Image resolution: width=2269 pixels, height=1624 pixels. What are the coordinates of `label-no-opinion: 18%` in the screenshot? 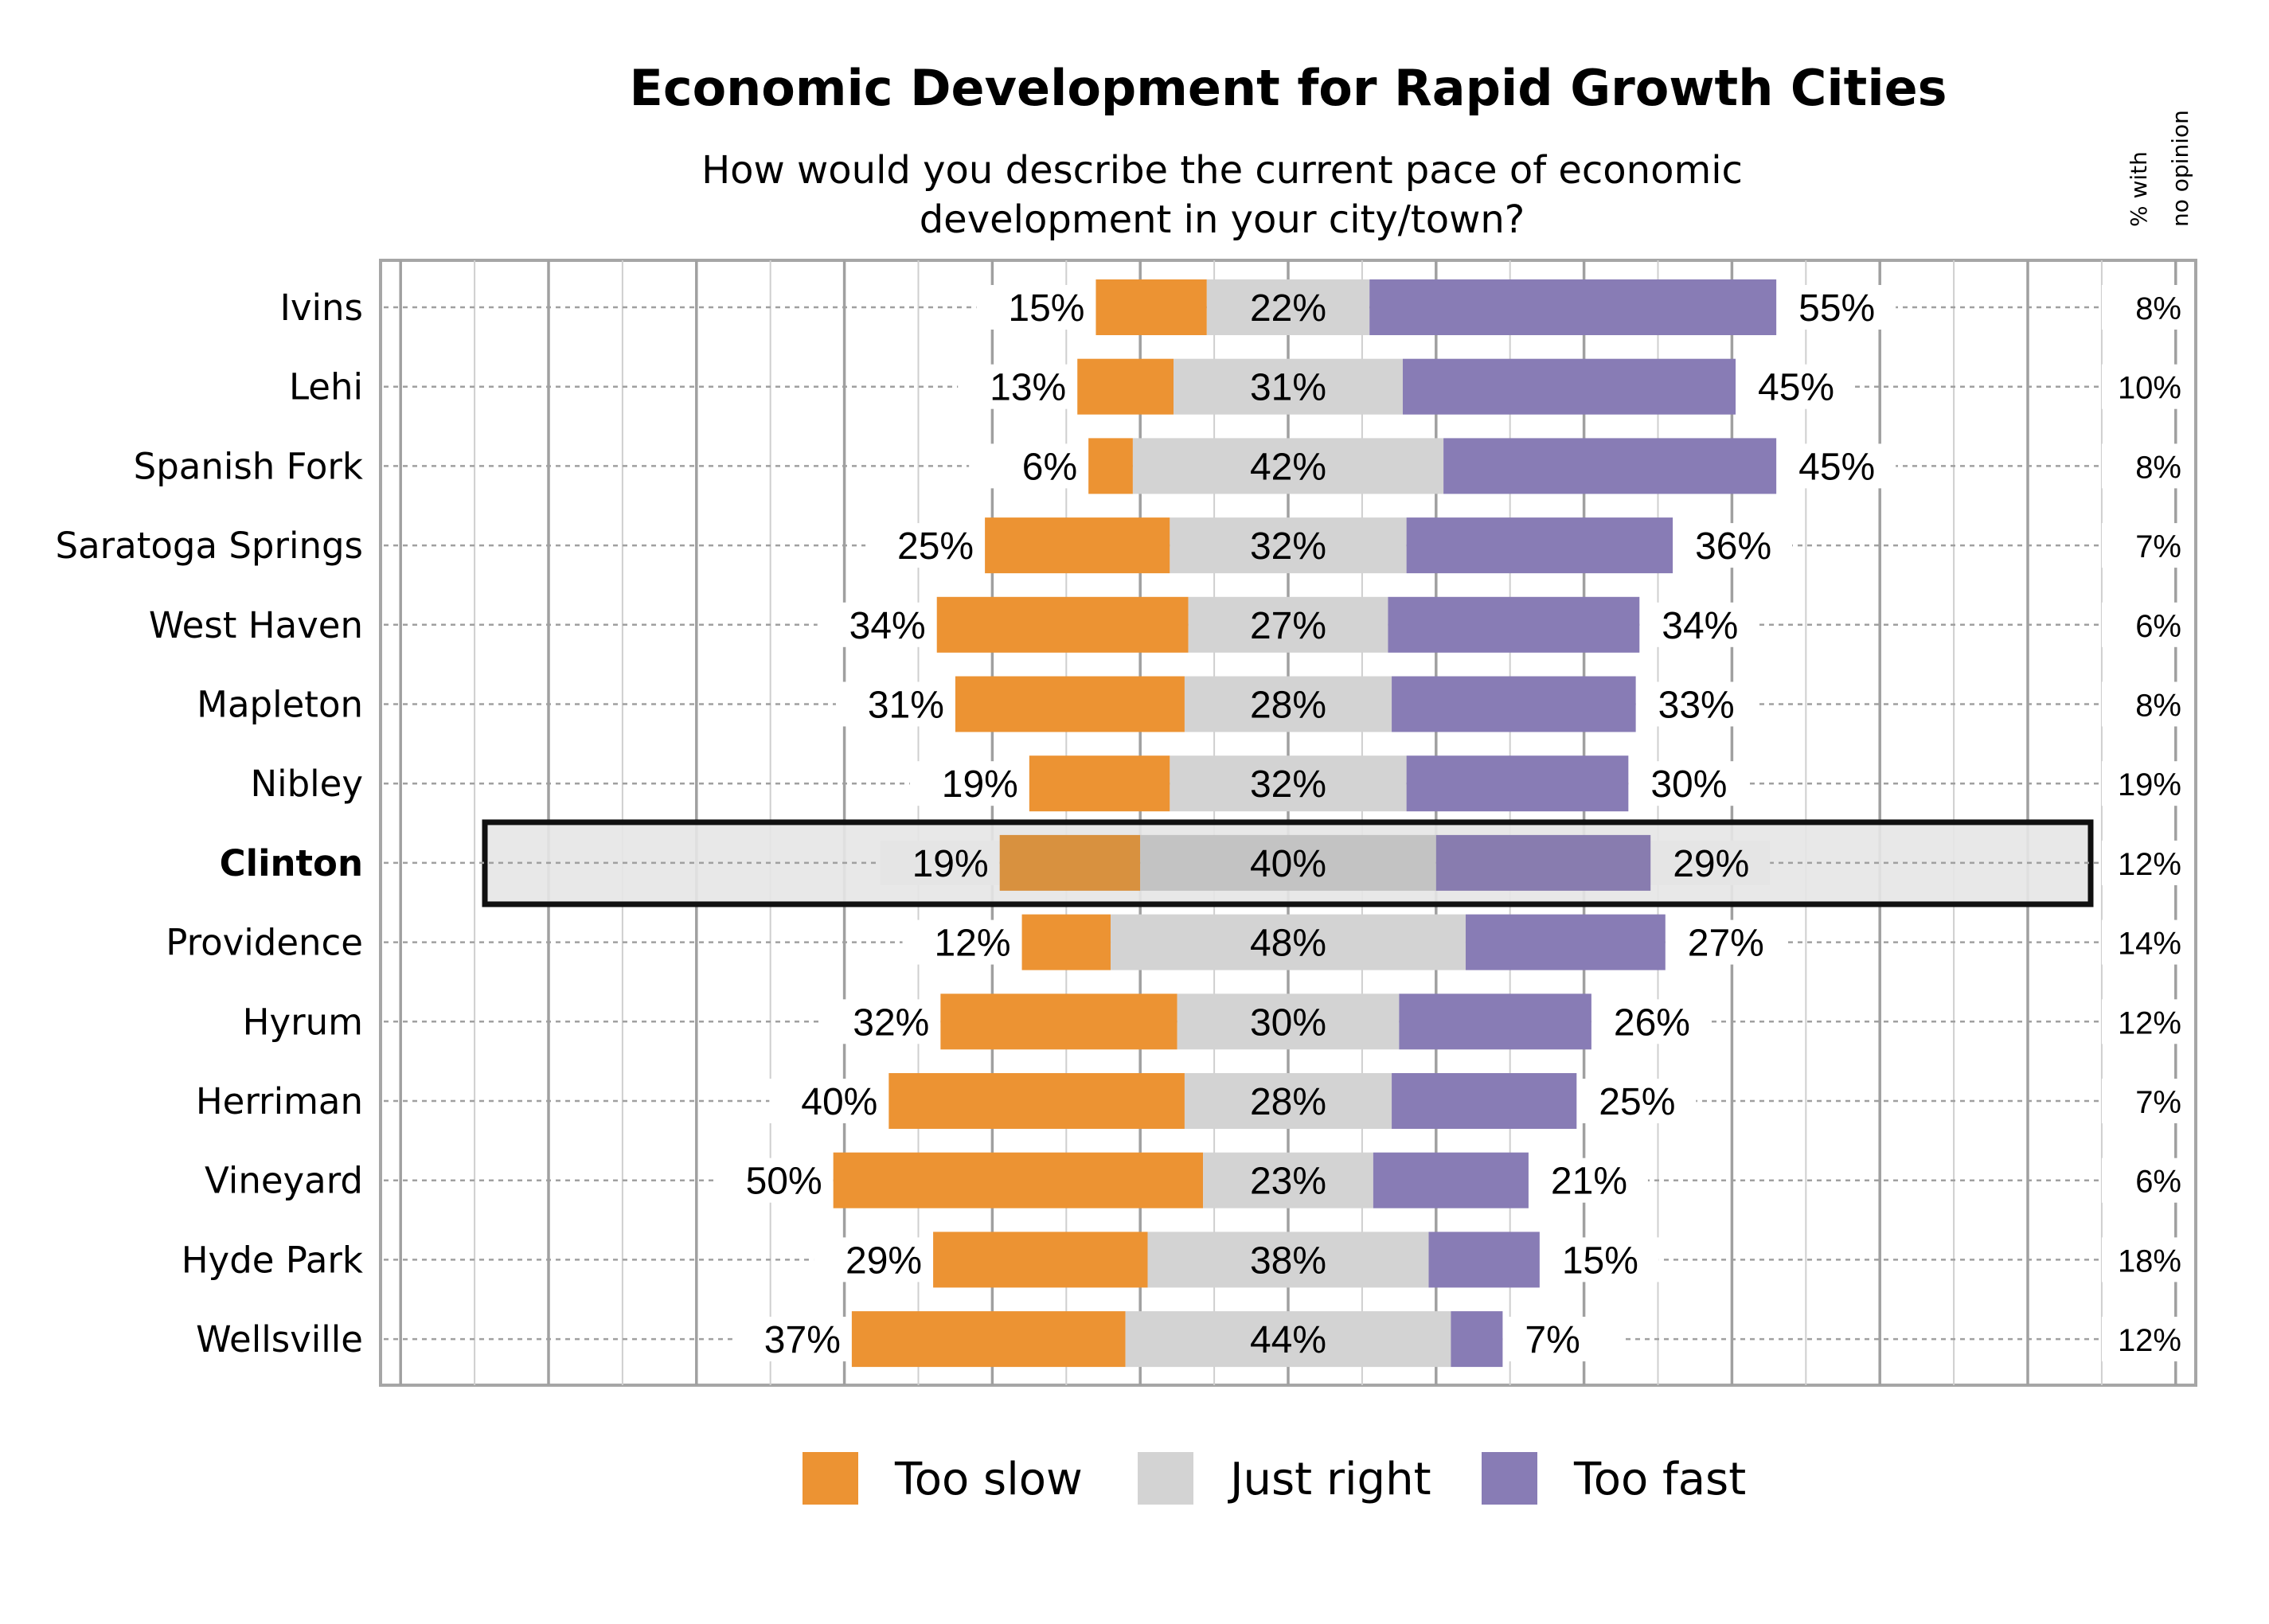 It's located at (2149, 1261).